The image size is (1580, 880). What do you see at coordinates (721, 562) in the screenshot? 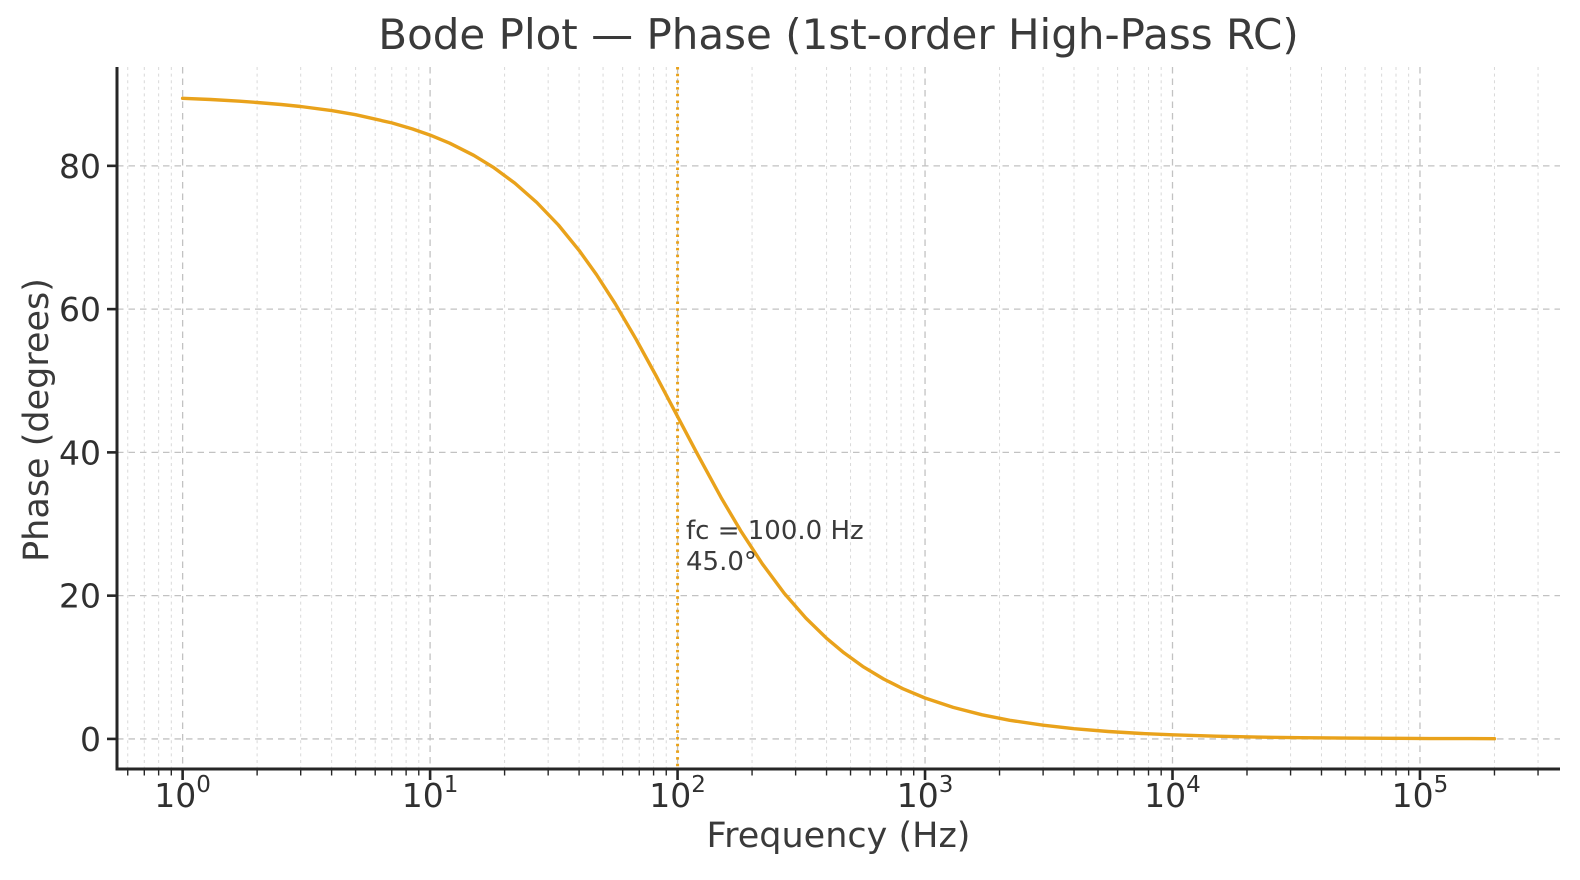
I see `cutoff-annotation-phase: 45.0°` at bounding box center [721, 562].